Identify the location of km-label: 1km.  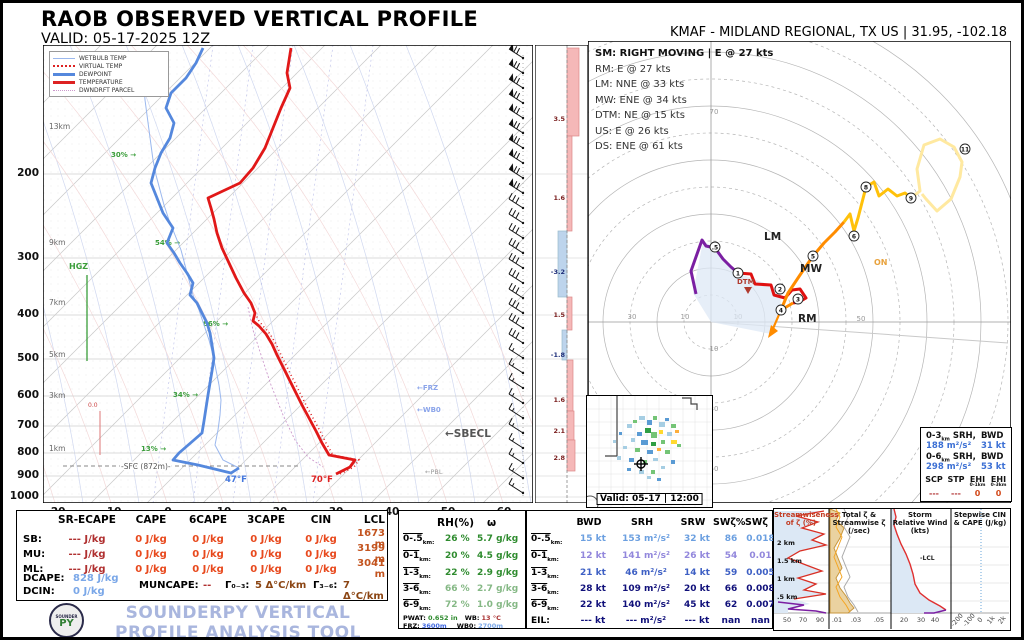
(57, 448).